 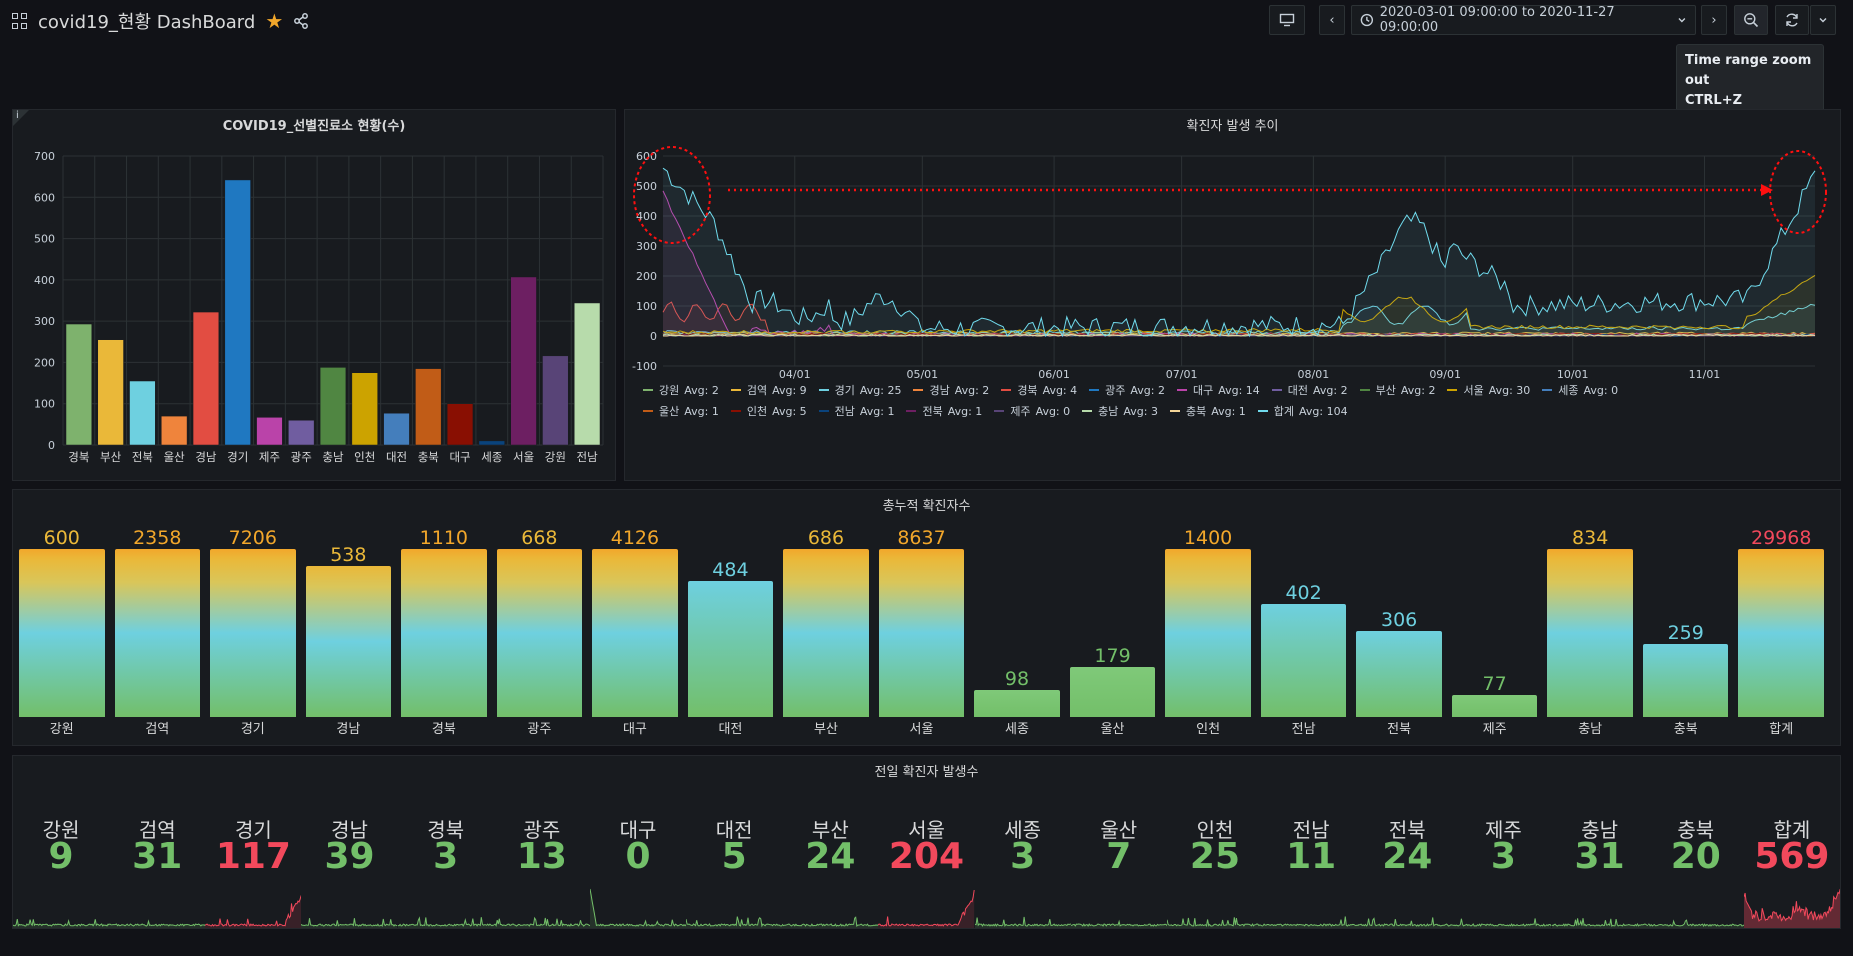 I want to click on tv-mode-button, so click(x=1287, y=20).